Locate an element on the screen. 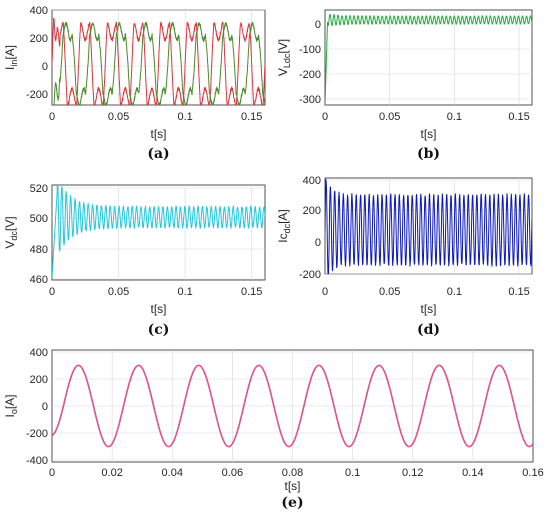 This screenshot has height=521, width=550. y-axis-label: VLdc[V] is located at coordinates (284, 57).